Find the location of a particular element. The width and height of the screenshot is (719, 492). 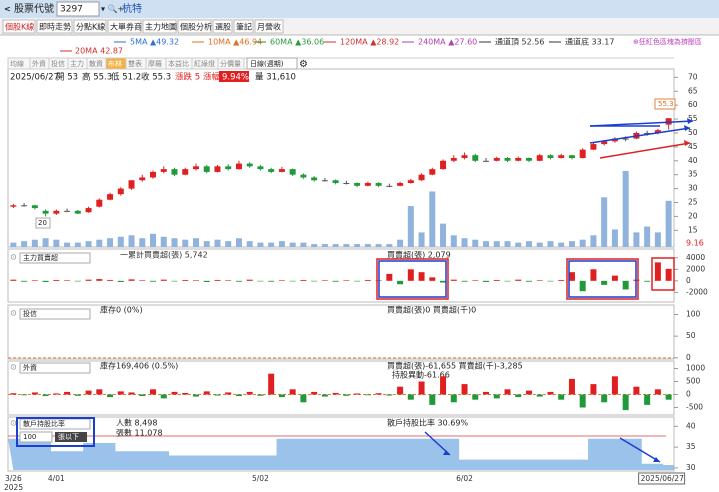

lots-value: 100 is located at coordinates (29, 437).